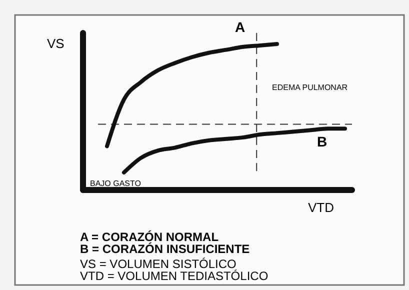 The width and height of the screenshot is (409, 290). What do you see at coordinates (321, 207) in the screenshot?
I see `x-axis-title: VTD` at bounding box center [321, 207].